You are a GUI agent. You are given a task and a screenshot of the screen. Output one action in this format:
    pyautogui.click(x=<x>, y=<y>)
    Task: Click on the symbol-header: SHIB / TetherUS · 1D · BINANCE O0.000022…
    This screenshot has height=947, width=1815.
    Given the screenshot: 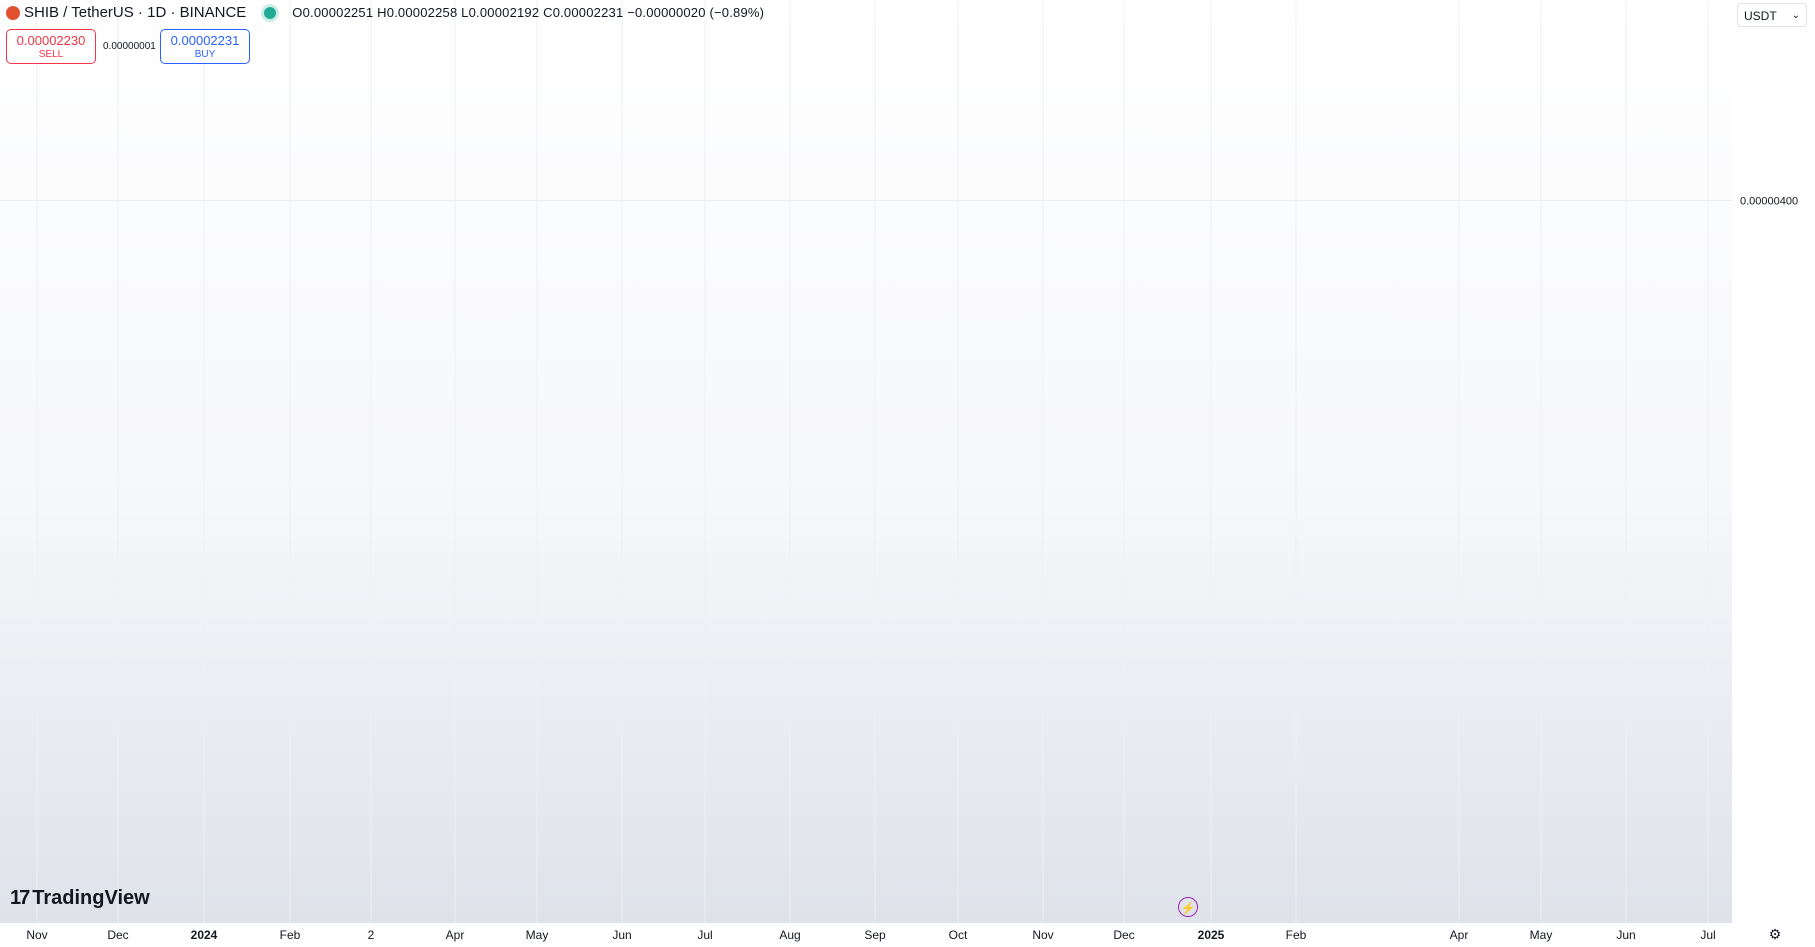 What is the action you would take?
    pyautogui.click(x=385, y=12)
    